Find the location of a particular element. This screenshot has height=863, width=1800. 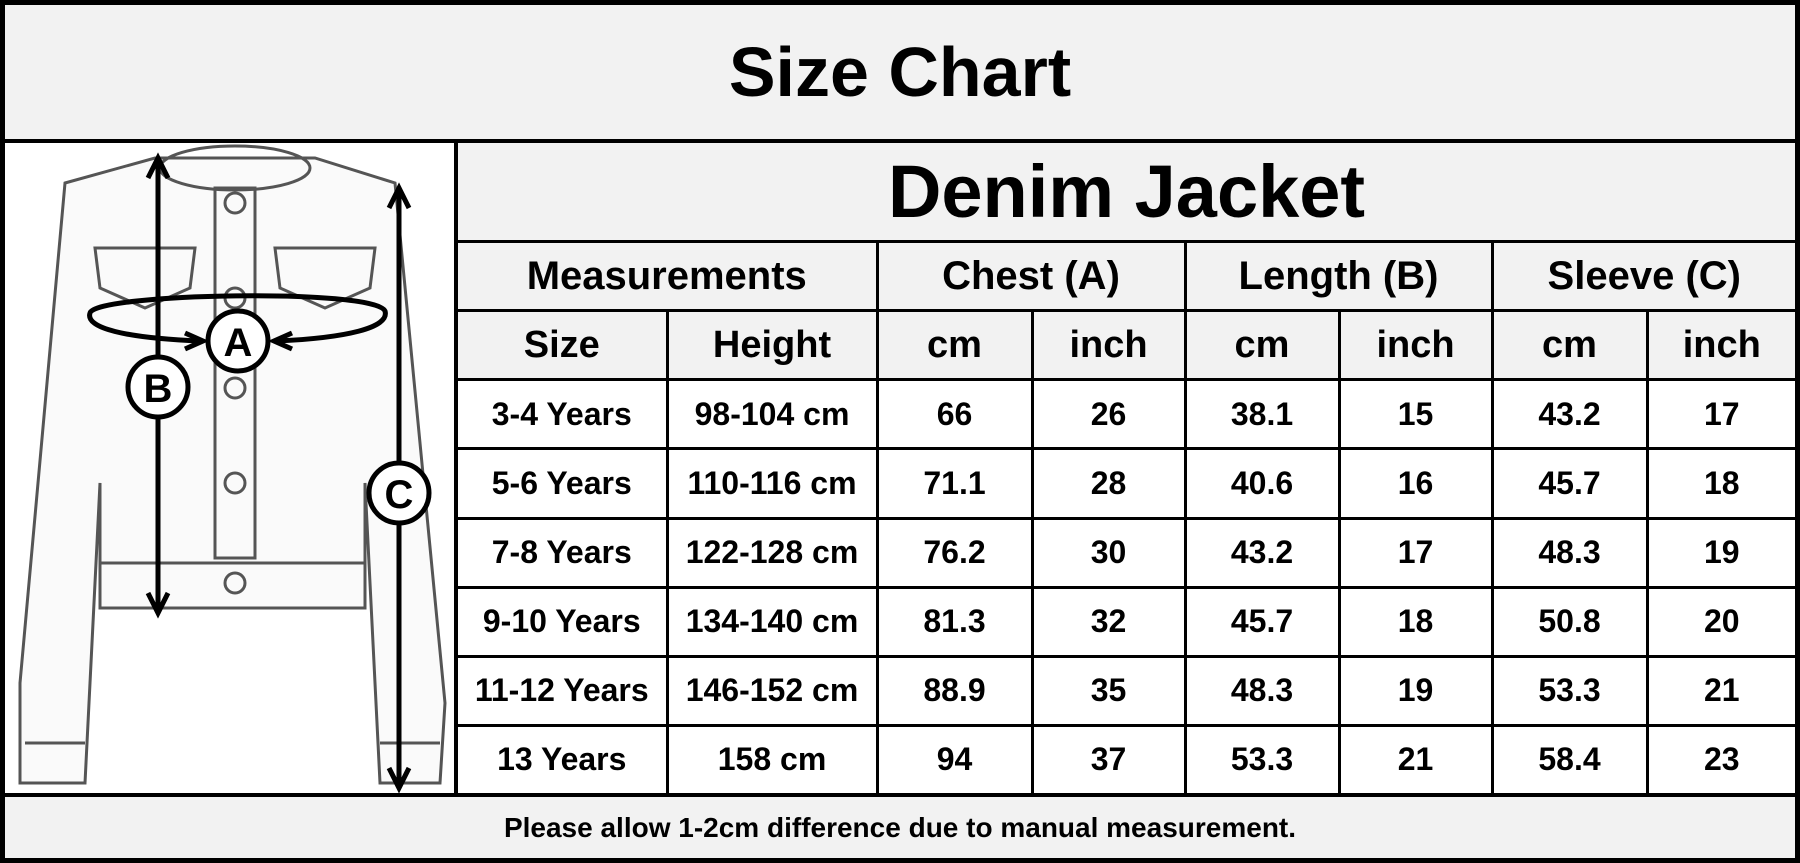

data-row: 11-12 Years 146-152 cm 88.9 35 48.3 19 53.3 21 is located at coordinates (1127, 690).